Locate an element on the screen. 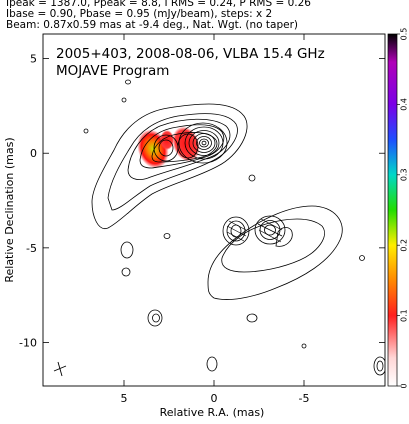 Image resolution: width=409 pixels, height=424 pixels. colorbar is located at coordinates (392, 210).